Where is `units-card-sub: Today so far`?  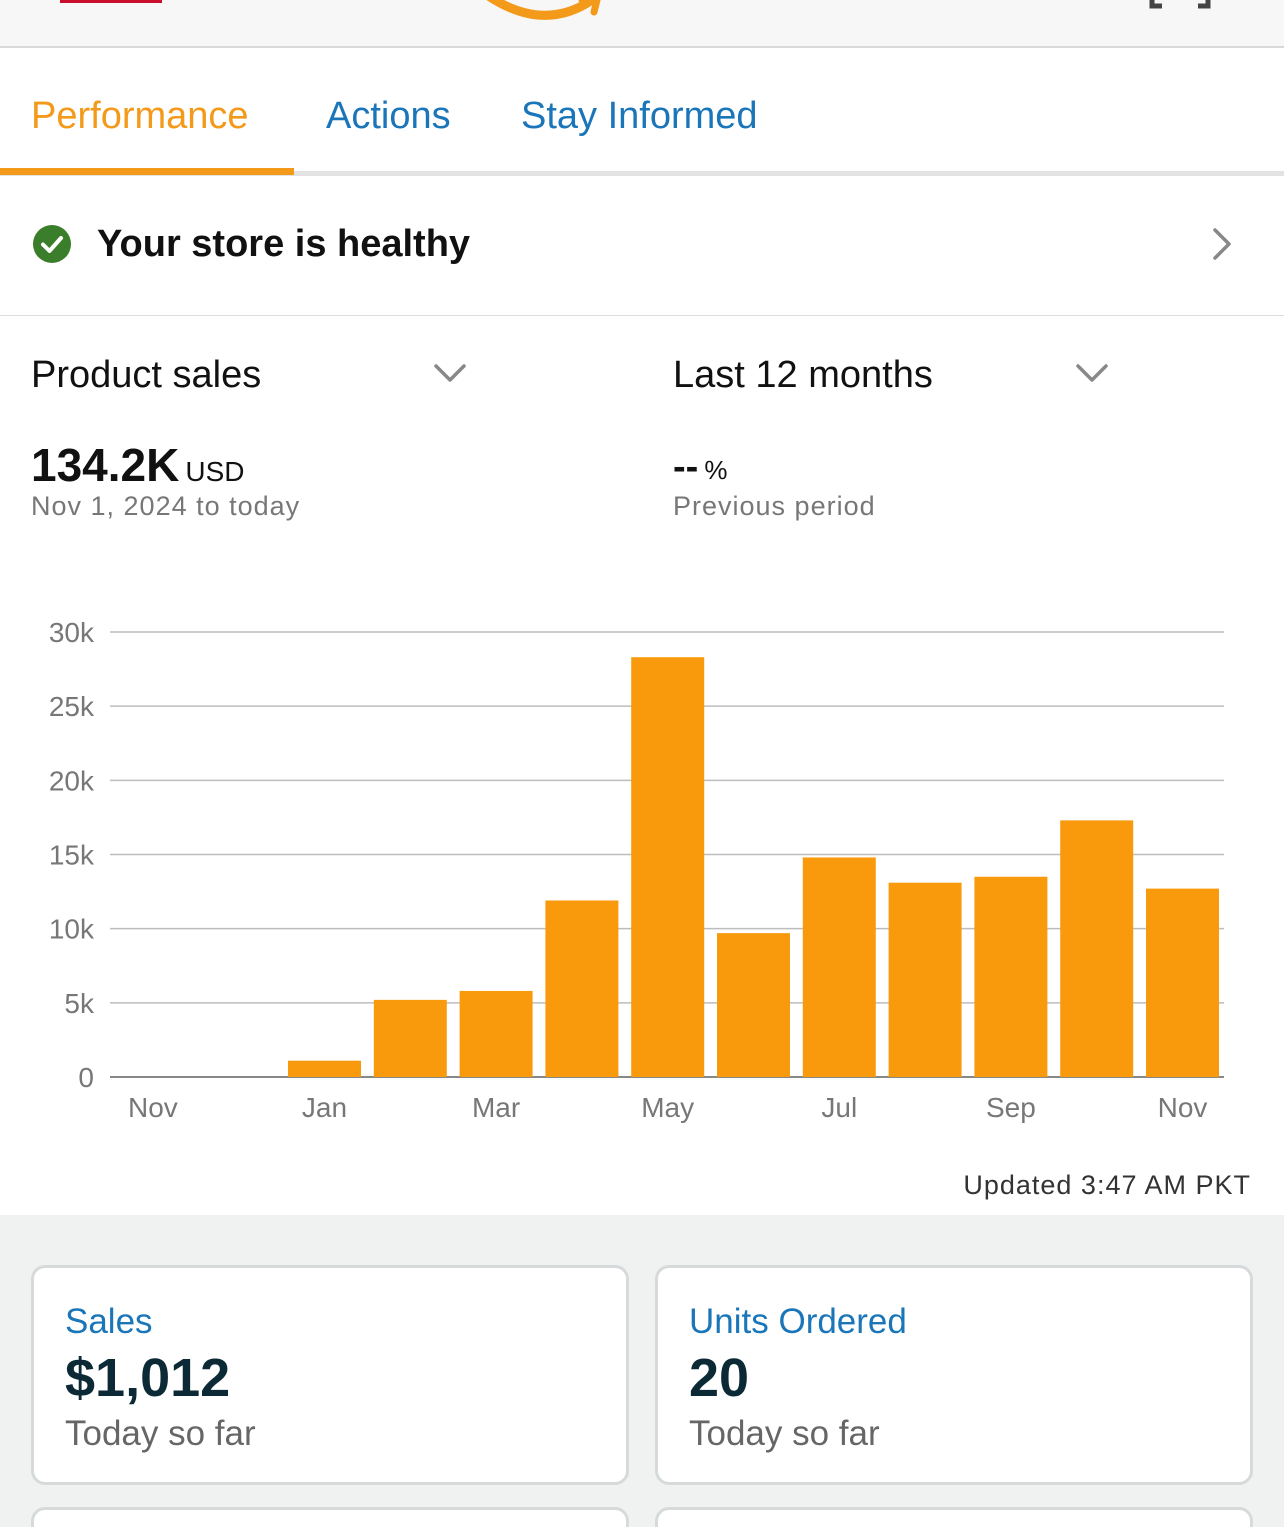
units-card-sub: Today so far is located at coordinates (784, 1433).